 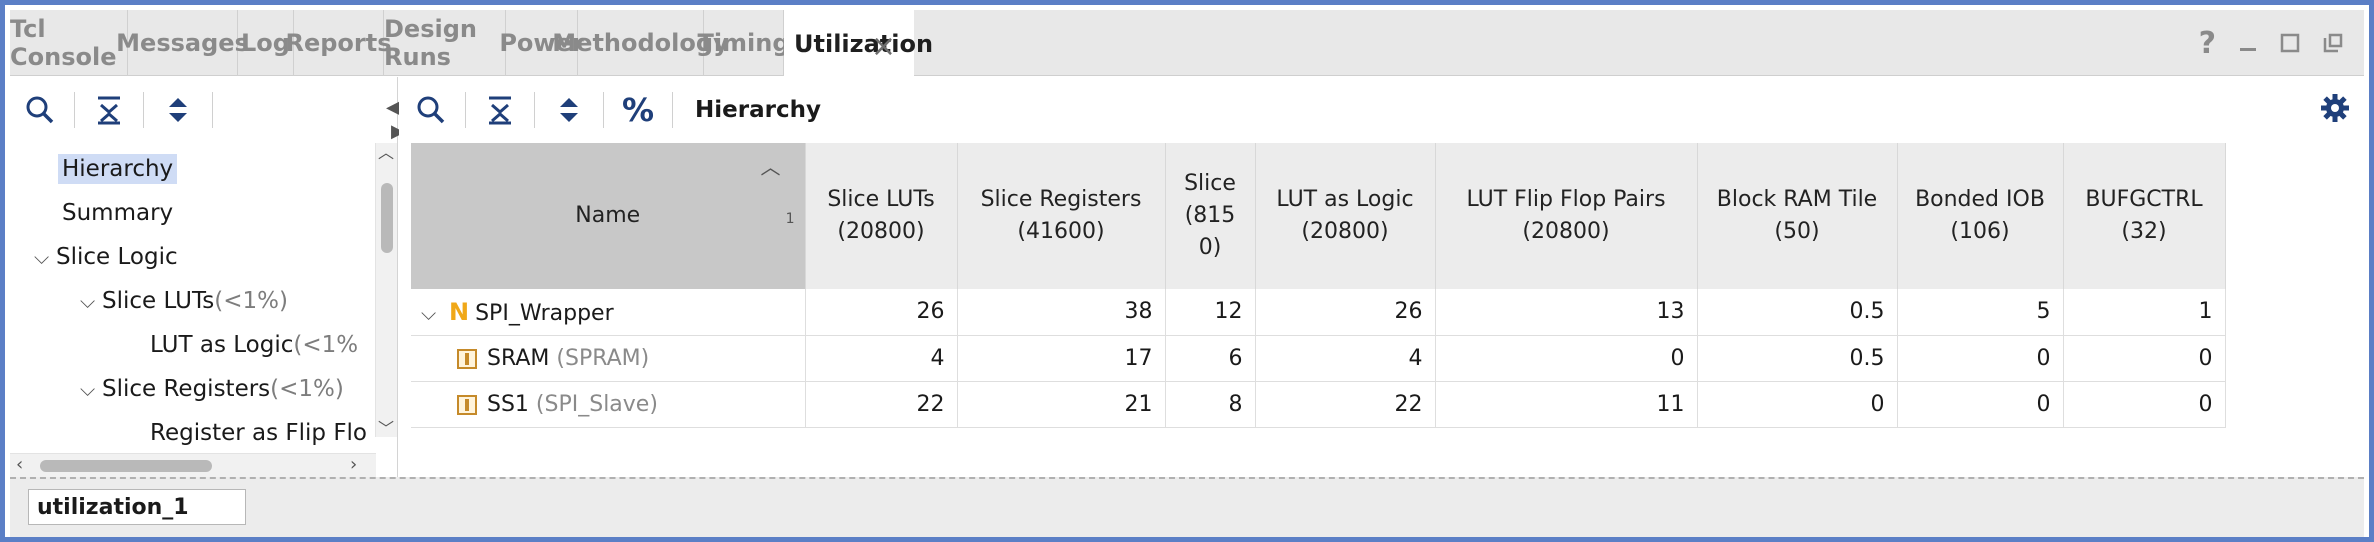 I want to click on tree-item-register-as-flip-flop: Register as Flip Flo, so click(x=258, y=433).